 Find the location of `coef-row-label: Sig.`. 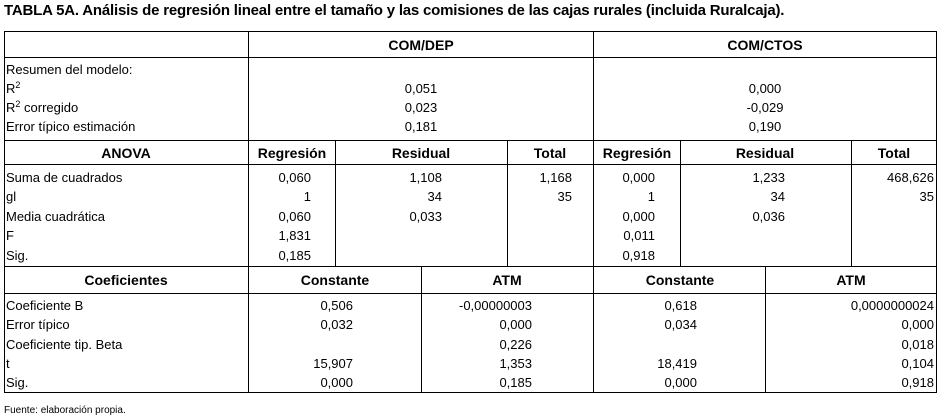

coef-row-label: Sig. is located at coordinates (17, 382).